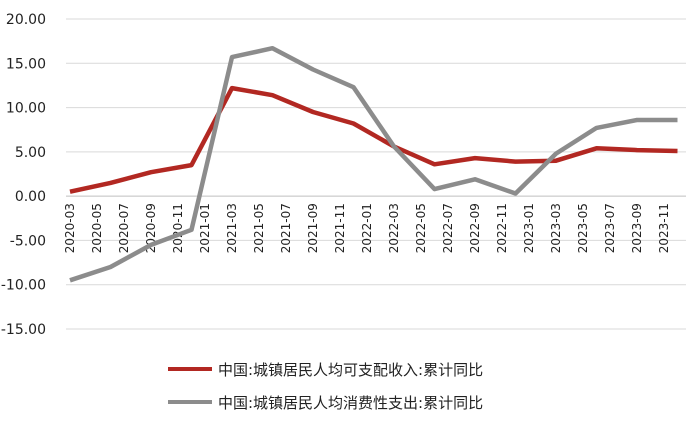 The width and height of the screenshot is (696, 422). I want to click on y-tick-label: 15.00, so click(26, 64).